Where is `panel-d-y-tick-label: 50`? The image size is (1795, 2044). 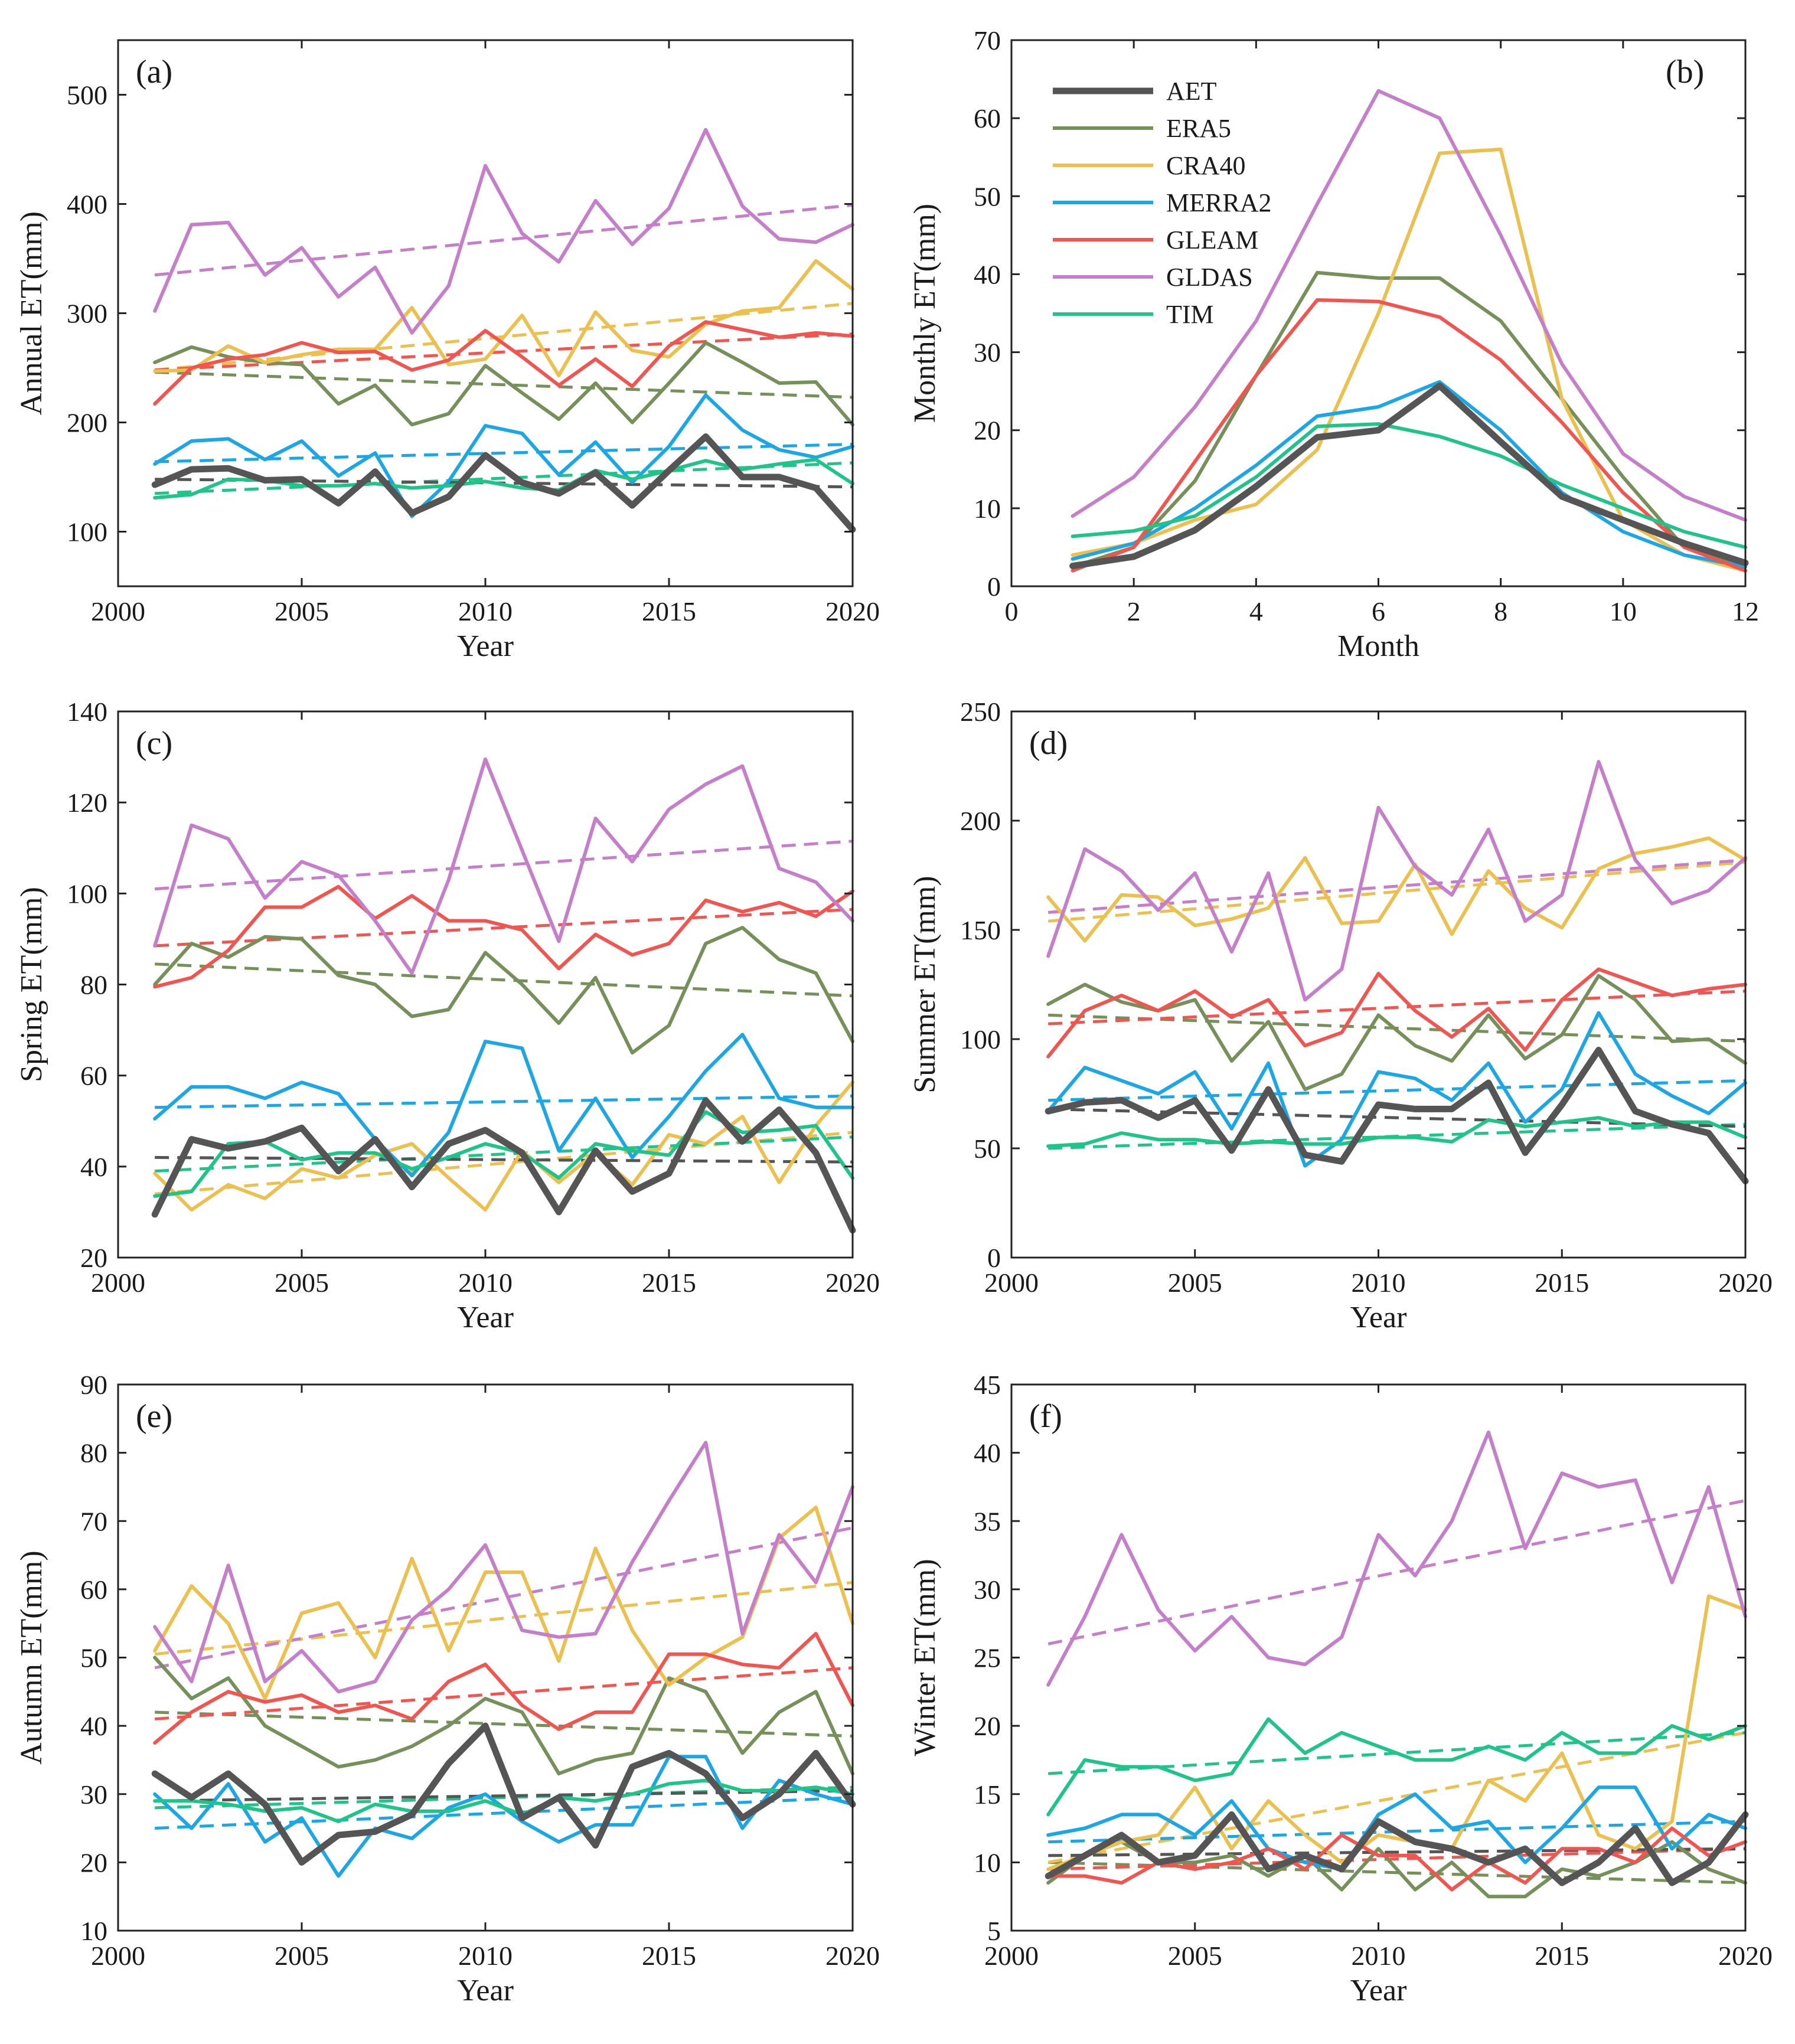
panel-d-y-tick-label: 50 is located at coordinates (987, 1149).